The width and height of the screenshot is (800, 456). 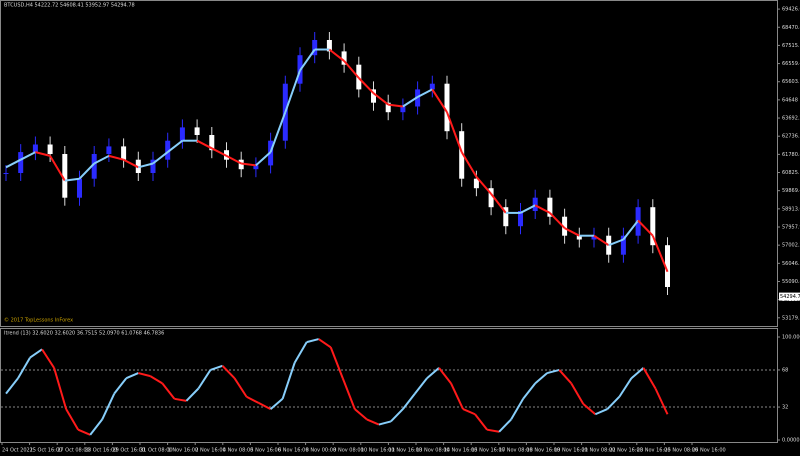 What do you see at coordinates (791, 155) in the screenshot?
I see `y-tick-label: 61780.84` at bounding box center [791, 155].